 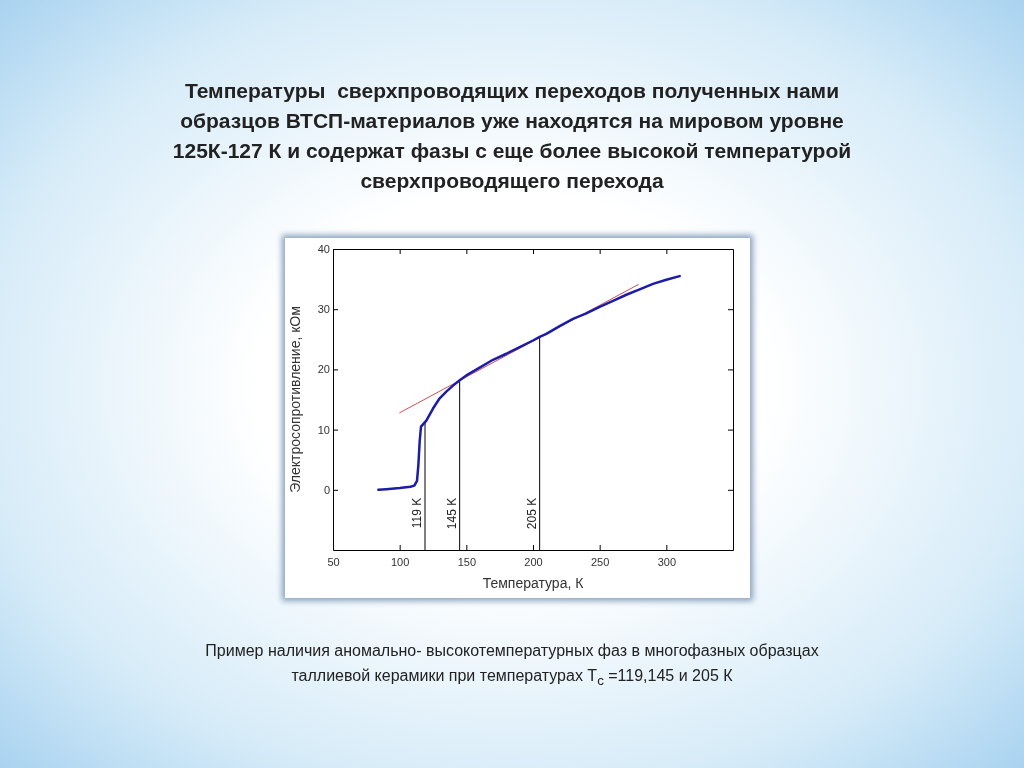 I want to click on x-tick-label: 150, so click(x=467, y=562).